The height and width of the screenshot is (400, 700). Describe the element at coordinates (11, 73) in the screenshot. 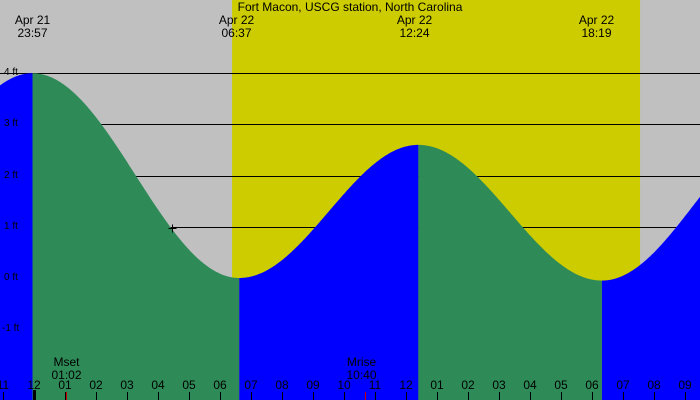

I see `y-tick-label: 4 ft` at that location.